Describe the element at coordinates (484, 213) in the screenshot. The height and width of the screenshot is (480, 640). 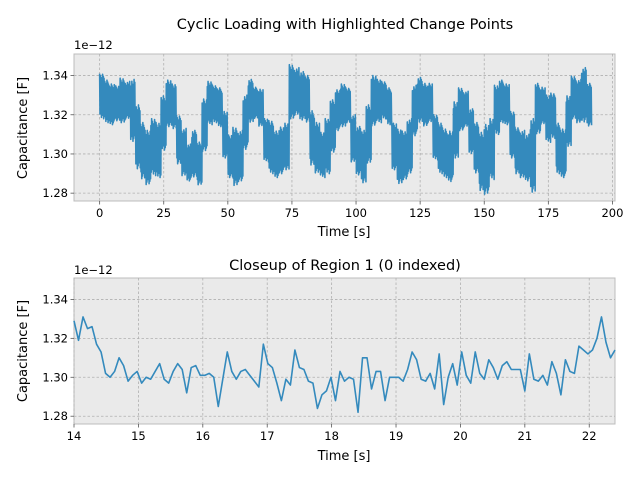
I see `x-tick-label: 150` at that location.